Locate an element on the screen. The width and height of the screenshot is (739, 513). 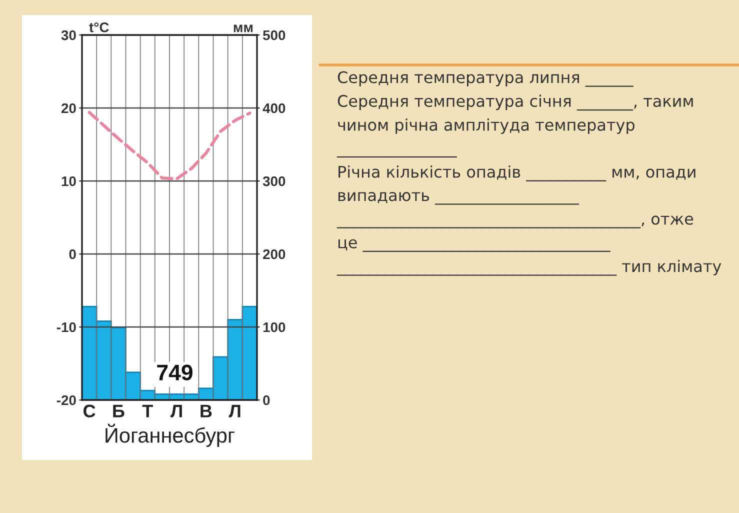
y2-tick-label: 500 is located at coordinates (274, 35).